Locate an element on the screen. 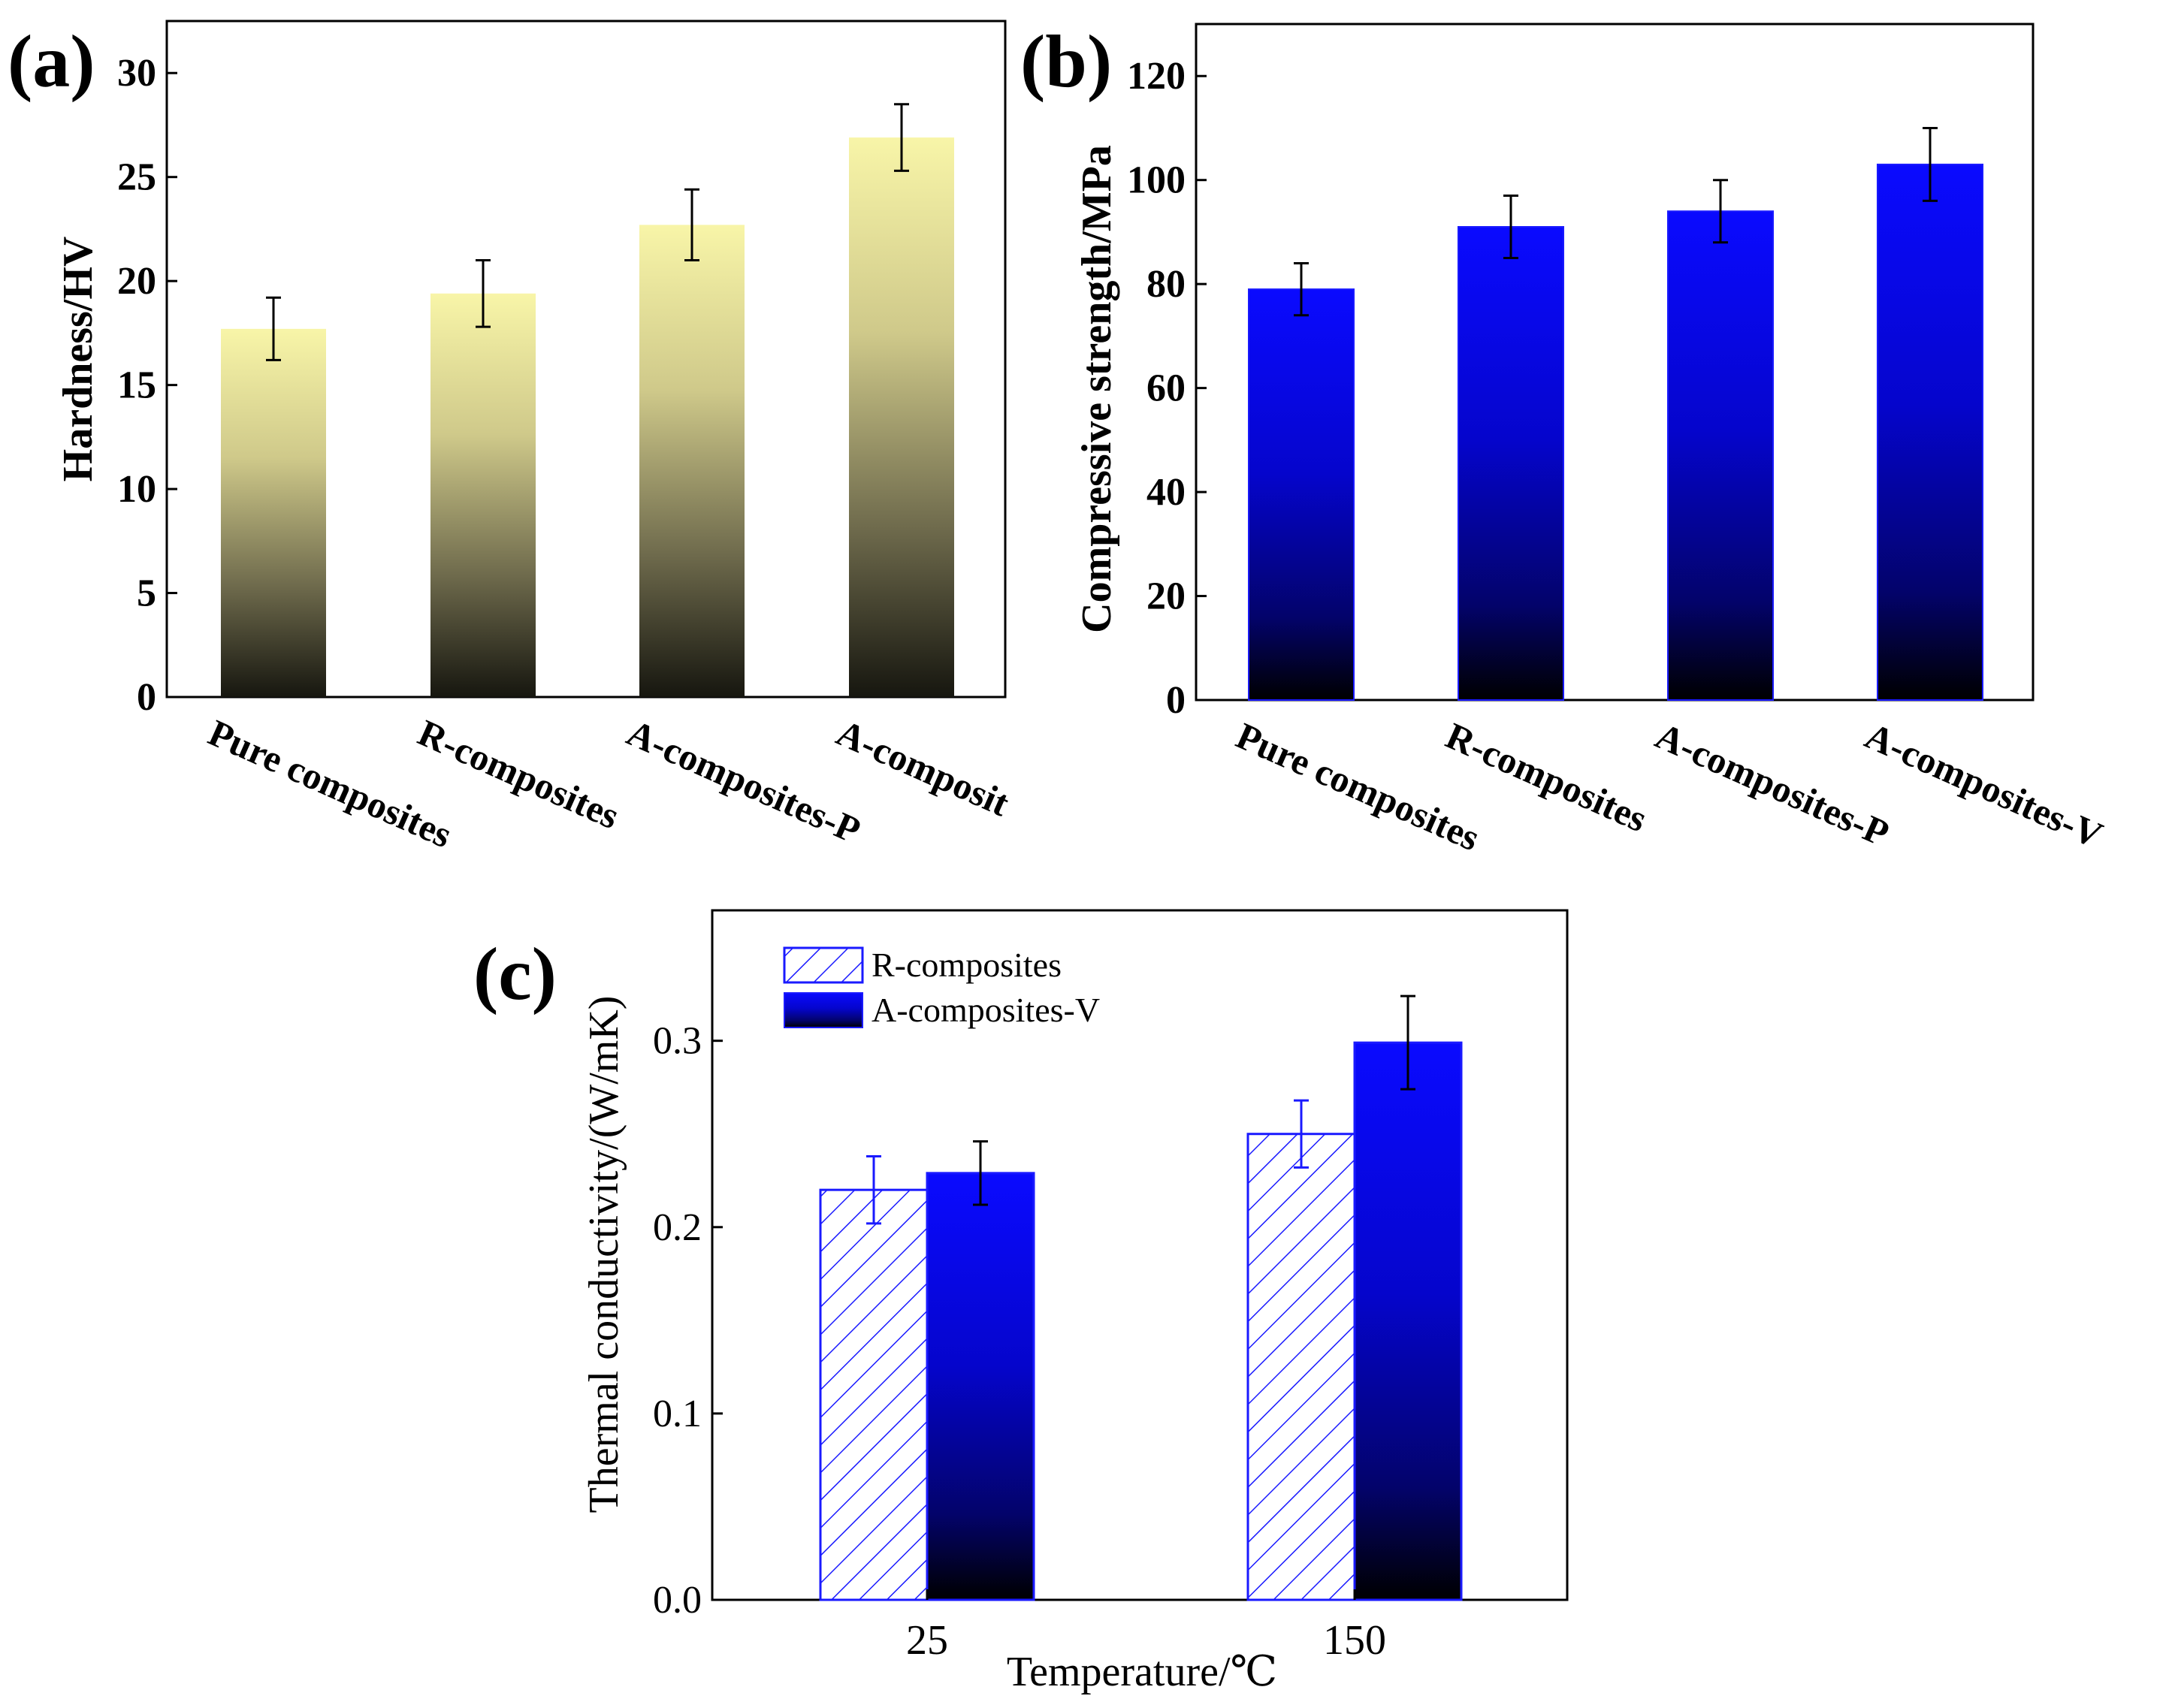 The height and width of the screenshot is (1708, 2169). b-ytick-label: 60 is located at coordinates (1166, 388).